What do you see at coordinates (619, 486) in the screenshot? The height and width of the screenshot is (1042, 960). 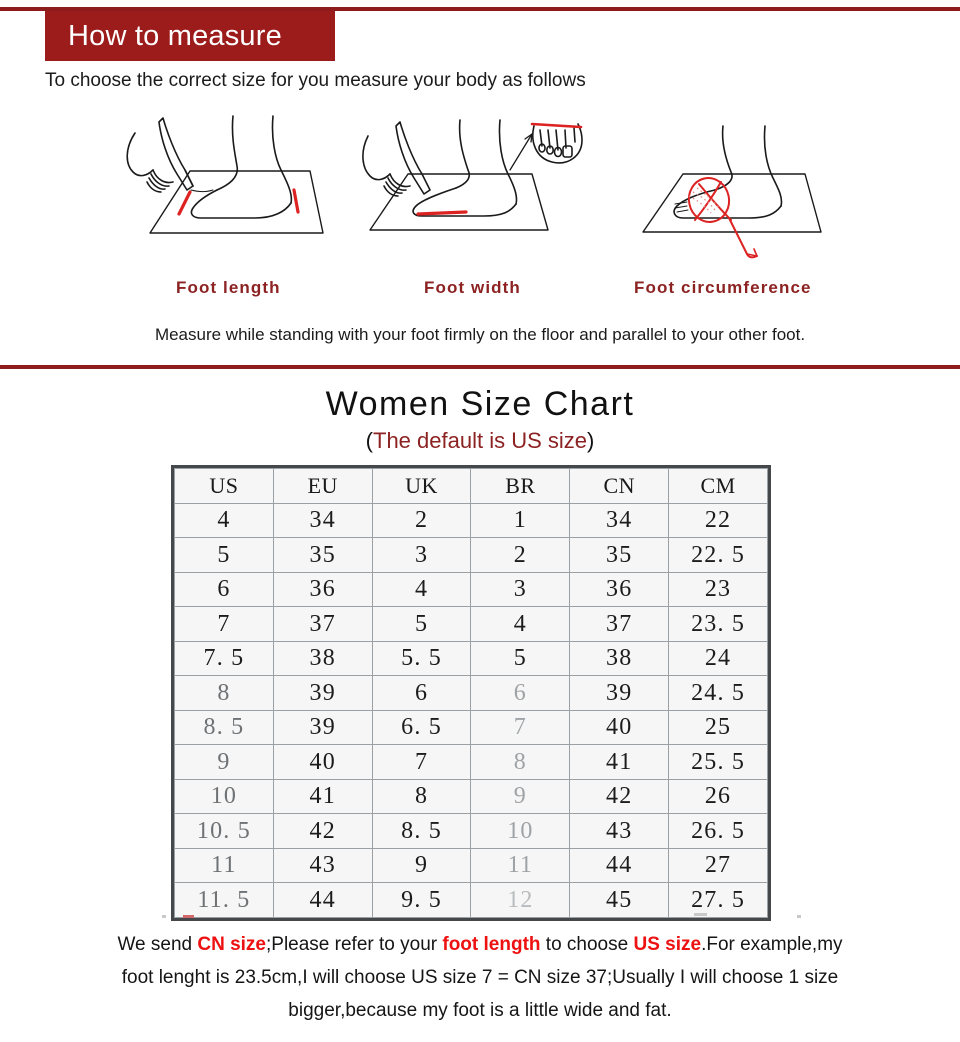 I see `table-column-header-cn: CN` at bounding box center [619, 486].